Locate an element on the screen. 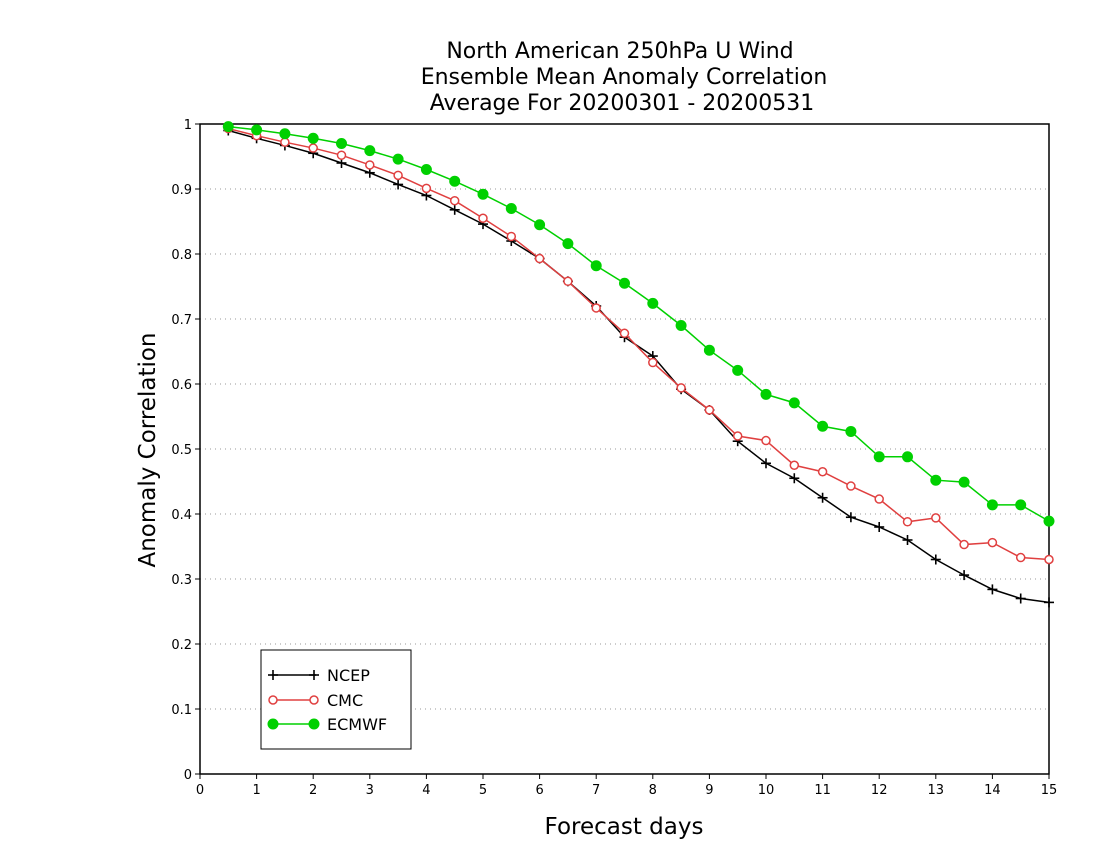  y-tick-label: 0.2 is located at coordinates (181, 645).